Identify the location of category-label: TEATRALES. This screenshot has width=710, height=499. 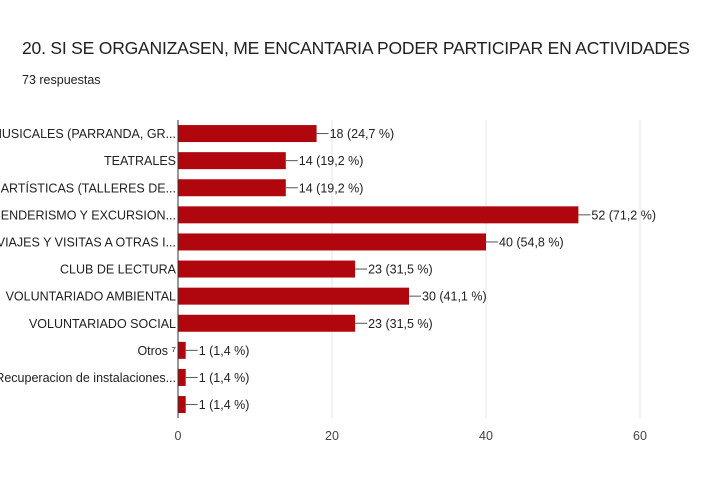
(140, 161).